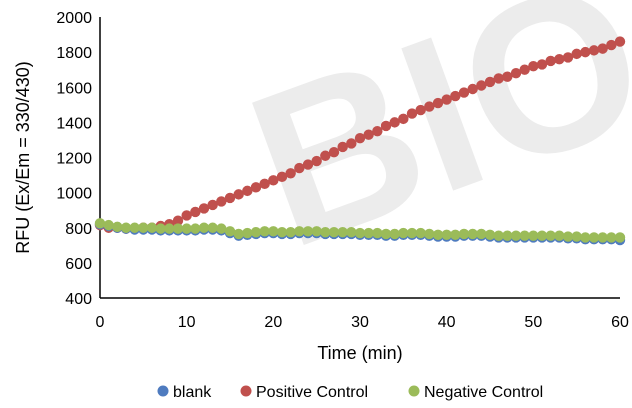 The image size is (632, 408). Describe the element at coordinates (620, 322) in the screenshot. I see `x-tick-label: 60` at that location.